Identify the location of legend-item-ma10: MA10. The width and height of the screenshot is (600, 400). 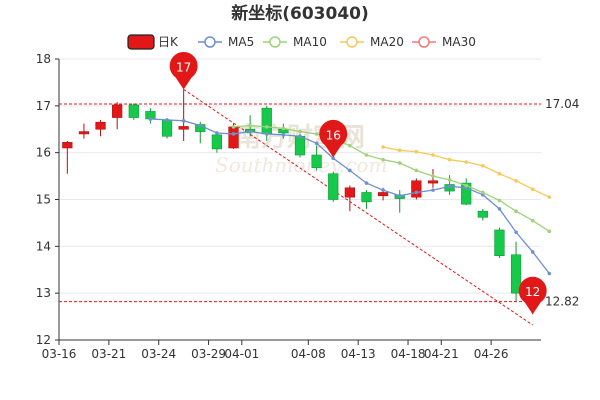
(295, 42).